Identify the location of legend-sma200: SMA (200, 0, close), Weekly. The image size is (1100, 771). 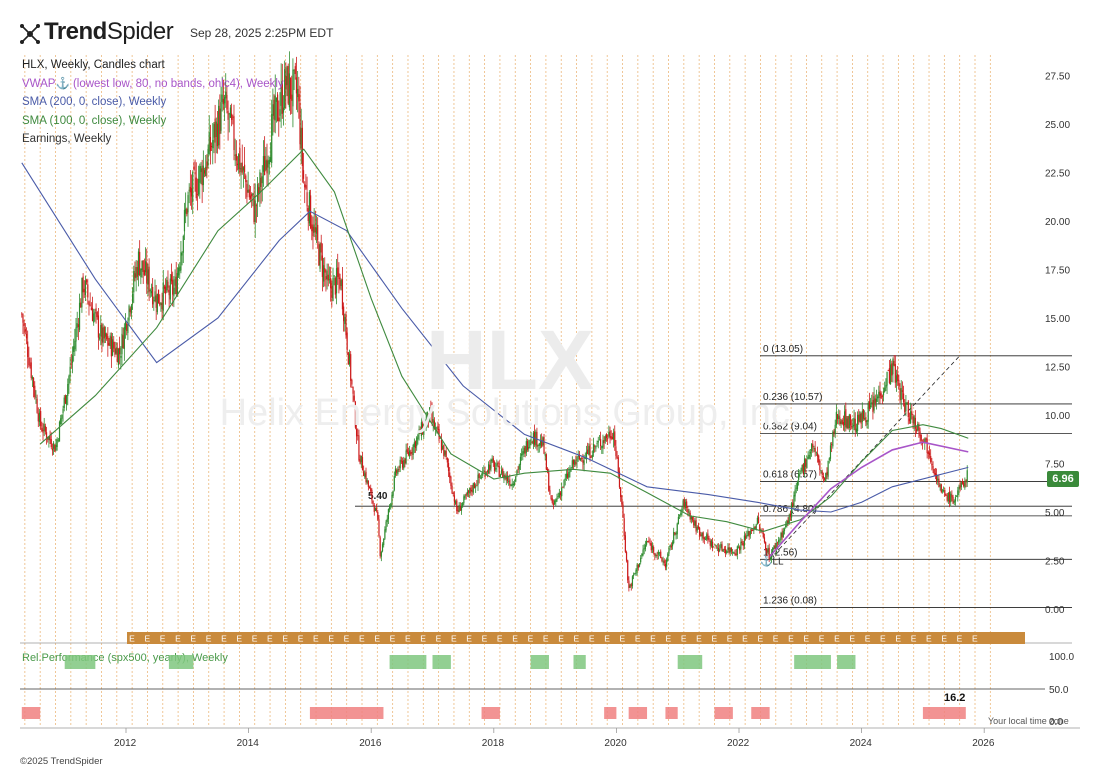
(94, 102).